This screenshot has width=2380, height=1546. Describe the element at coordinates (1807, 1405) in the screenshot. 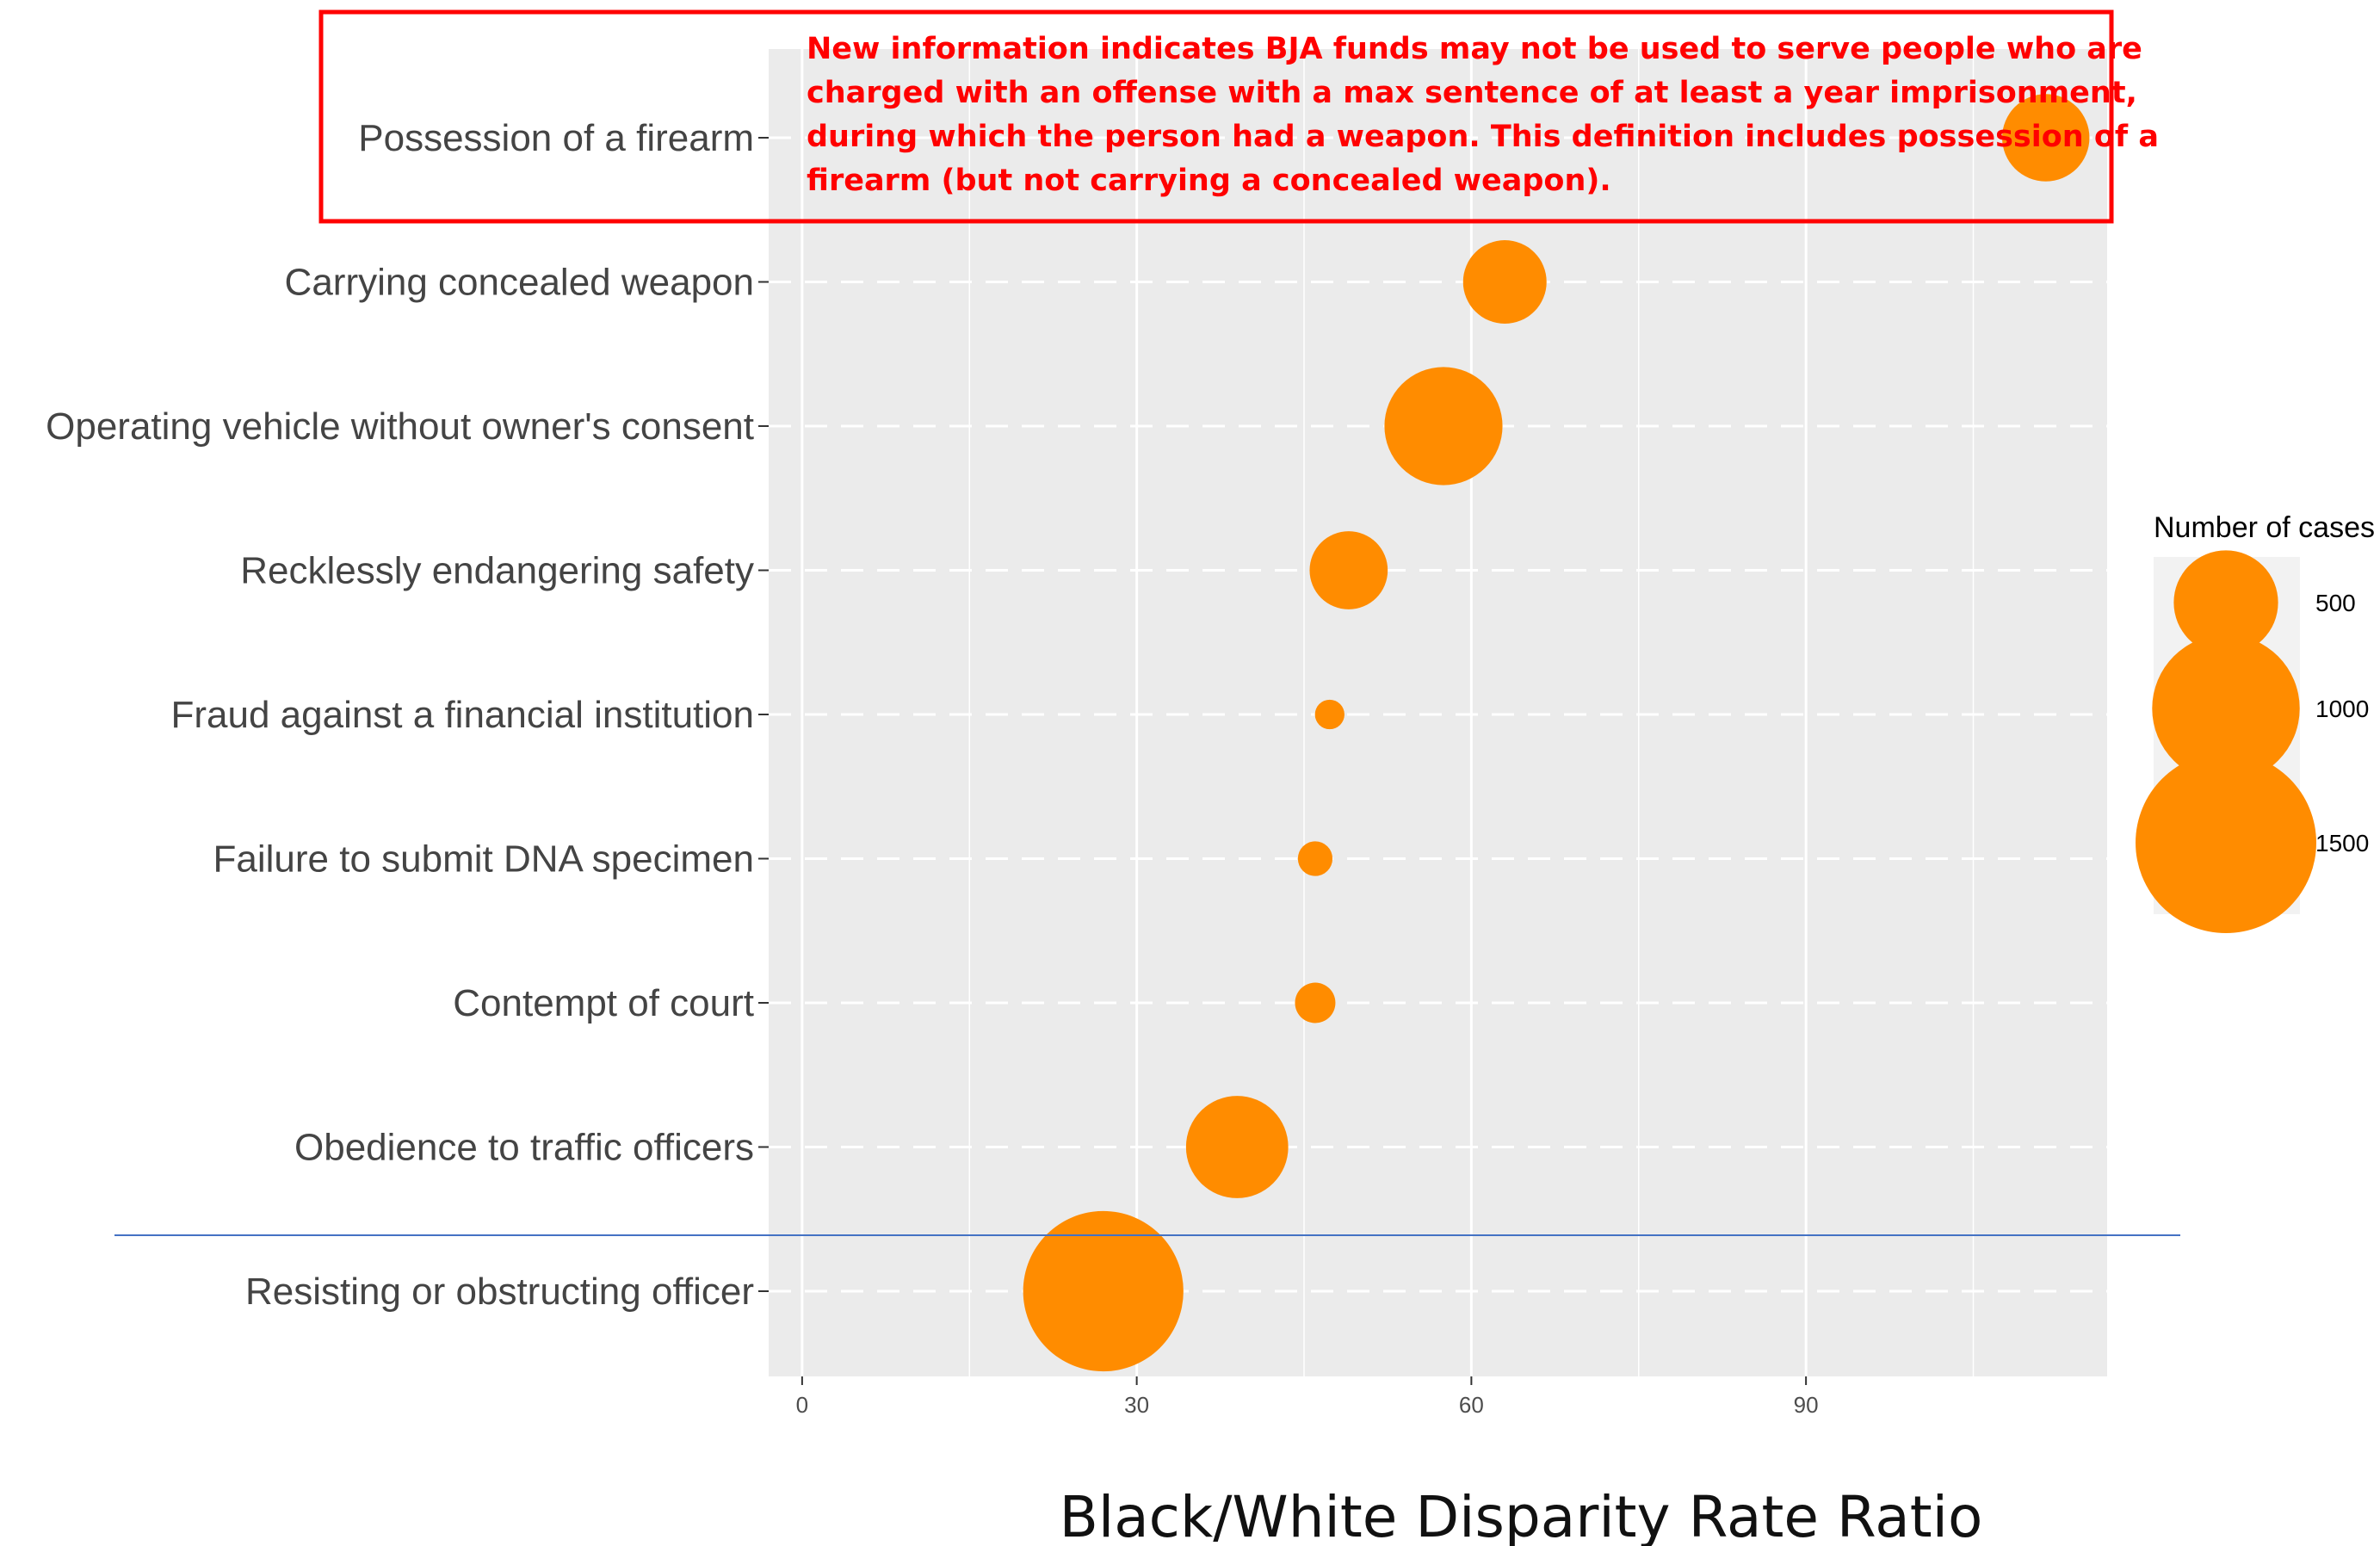

I see `x-tick-label: 90` at that location.